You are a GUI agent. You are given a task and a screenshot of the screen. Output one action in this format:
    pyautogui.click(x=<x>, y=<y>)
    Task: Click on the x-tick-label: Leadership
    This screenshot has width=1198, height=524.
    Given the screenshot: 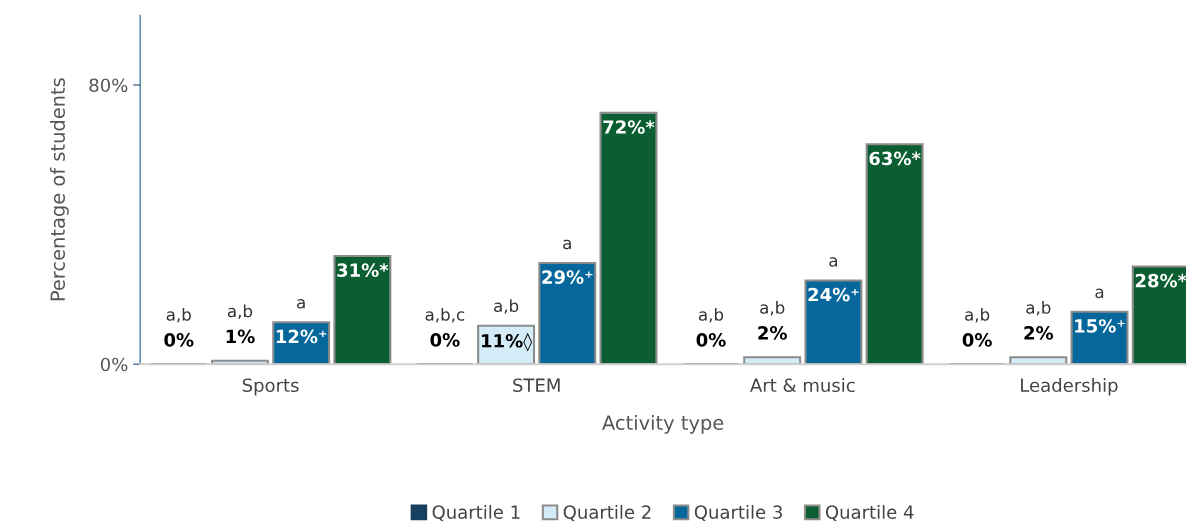 What is the action you would take?
    pyautogui.click(x=1069, y=387)
    